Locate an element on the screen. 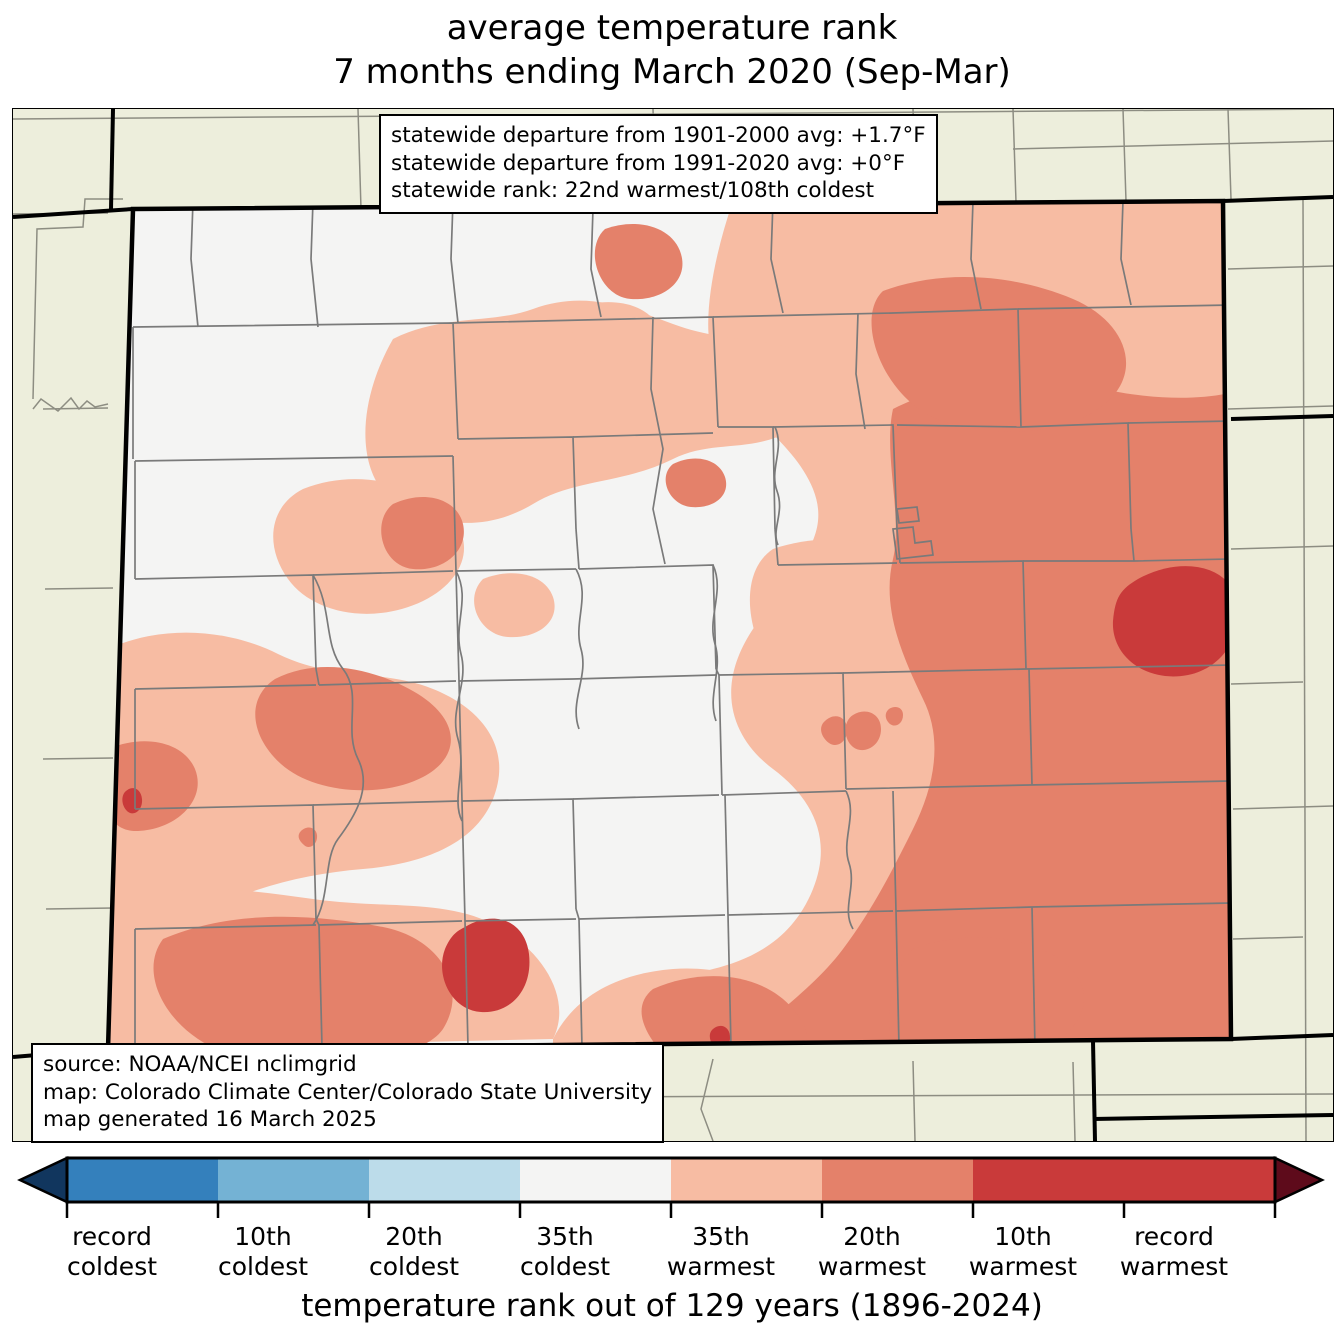 The height and width of the screenshot is (1340, 1344). colorbar-swatches is located at coordinates (671, 1187).